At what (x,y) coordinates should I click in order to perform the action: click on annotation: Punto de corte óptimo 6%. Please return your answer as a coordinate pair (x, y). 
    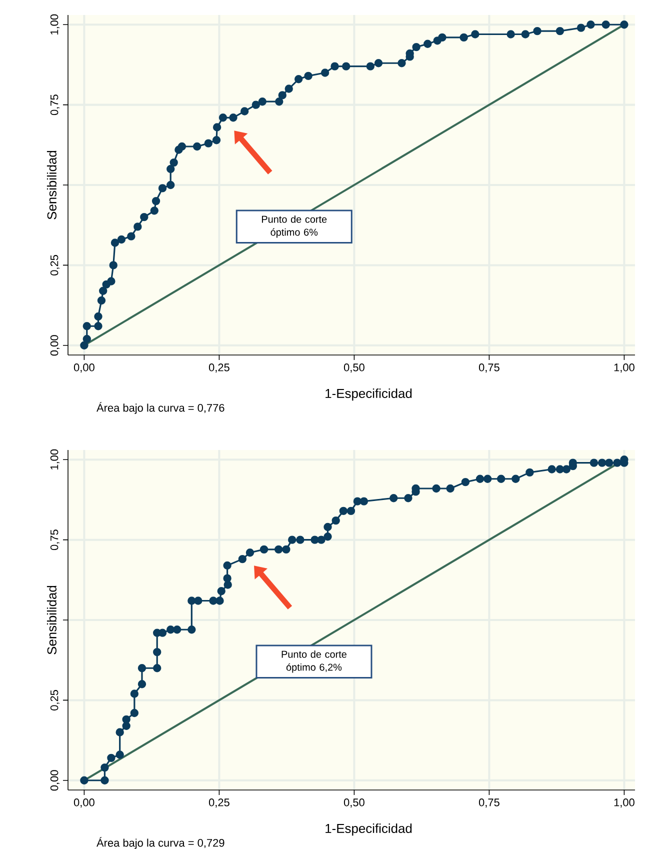
    Looking at the image, I should click on (294, 226).